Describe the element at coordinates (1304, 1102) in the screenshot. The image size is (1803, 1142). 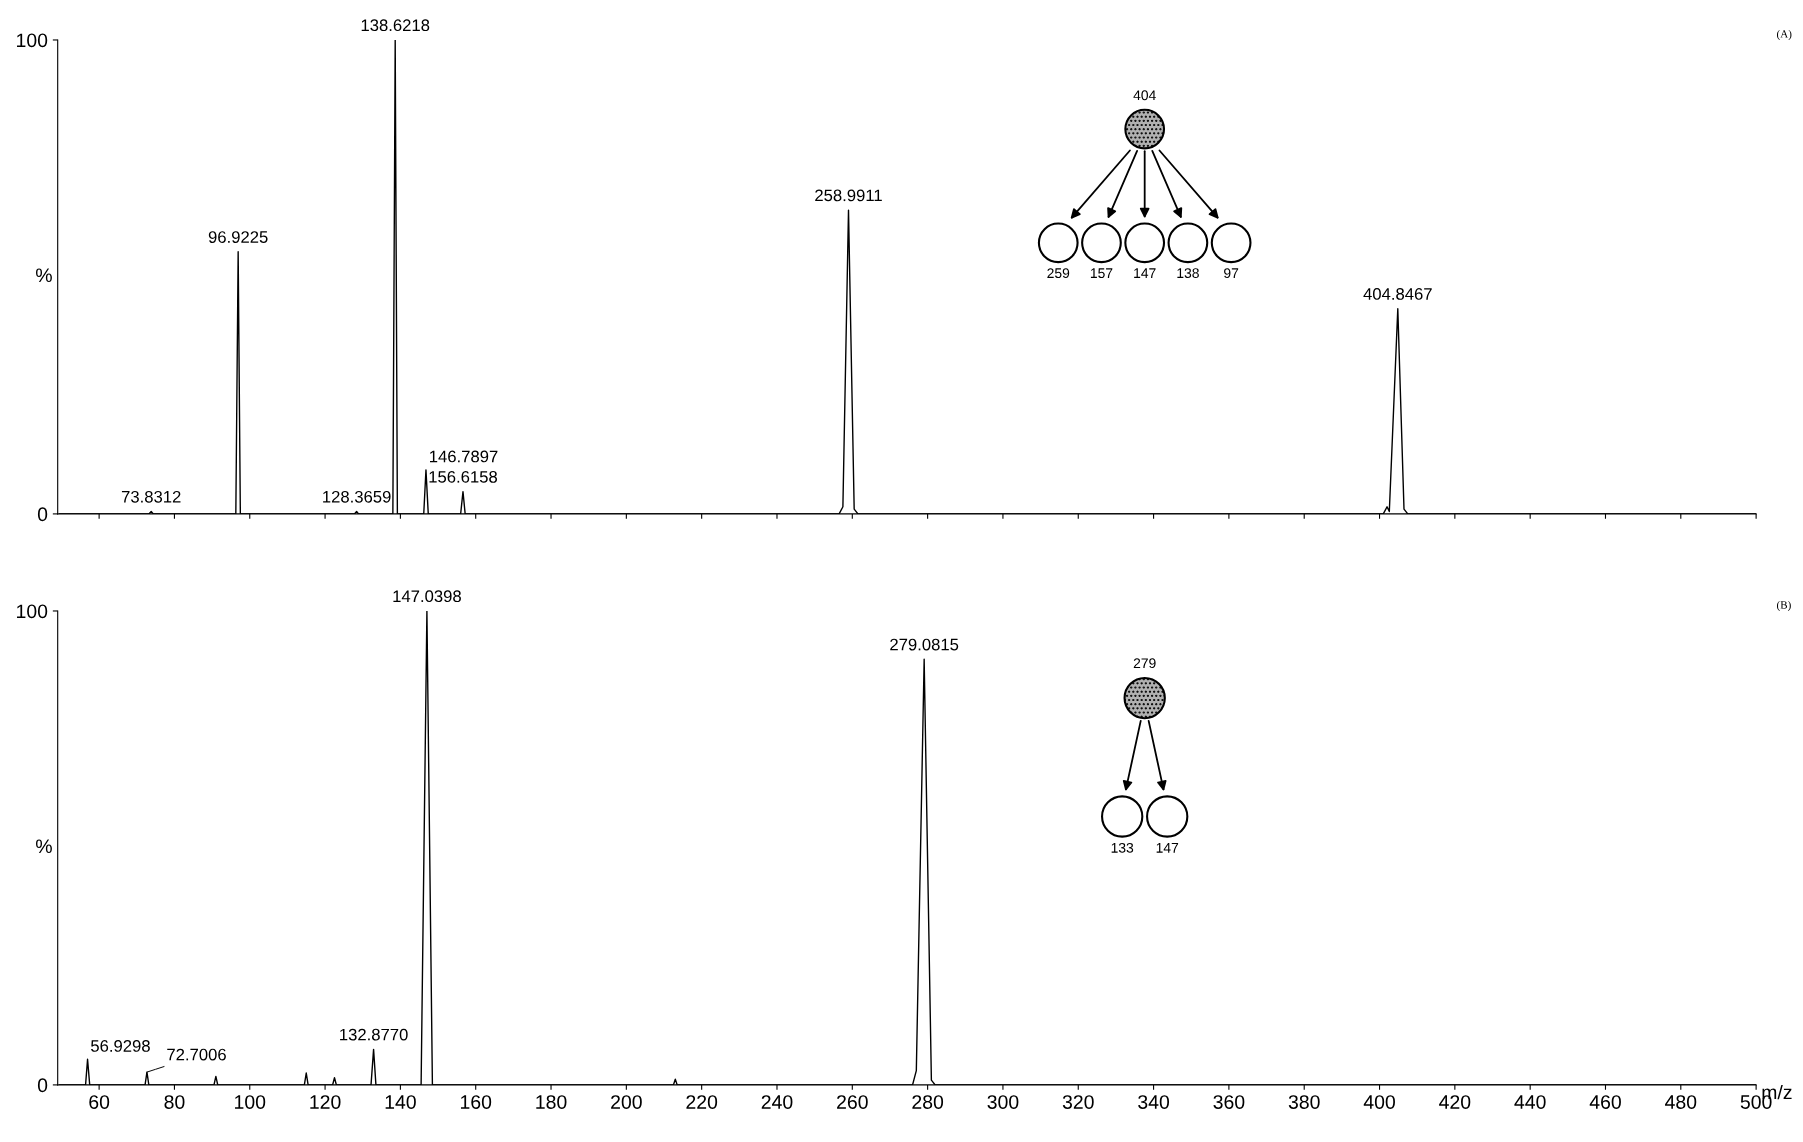
I see `x-tick-label: 380` at that location.